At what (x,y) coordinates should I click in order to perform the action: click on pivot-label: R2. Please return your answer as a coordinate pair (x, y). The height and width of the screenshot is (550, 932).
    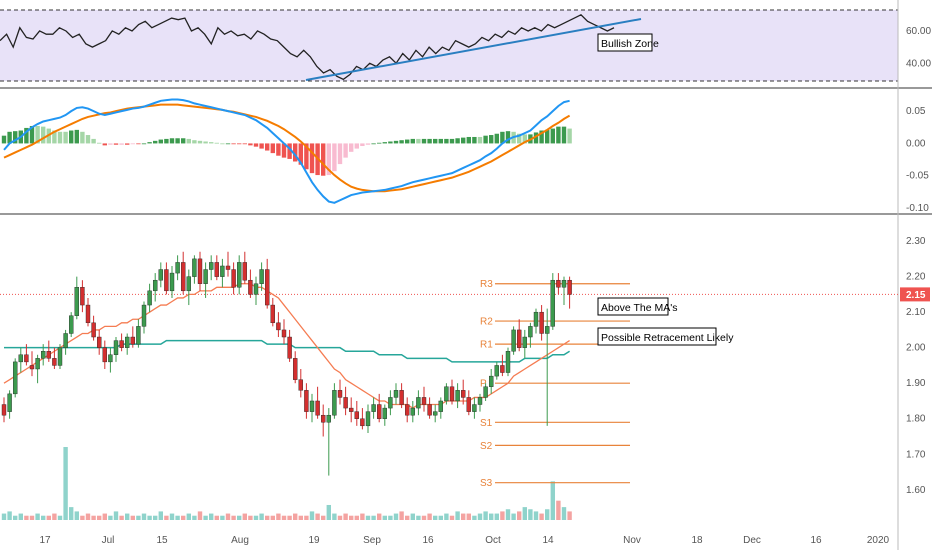
    Looking at the image, I should click on (486, 322).